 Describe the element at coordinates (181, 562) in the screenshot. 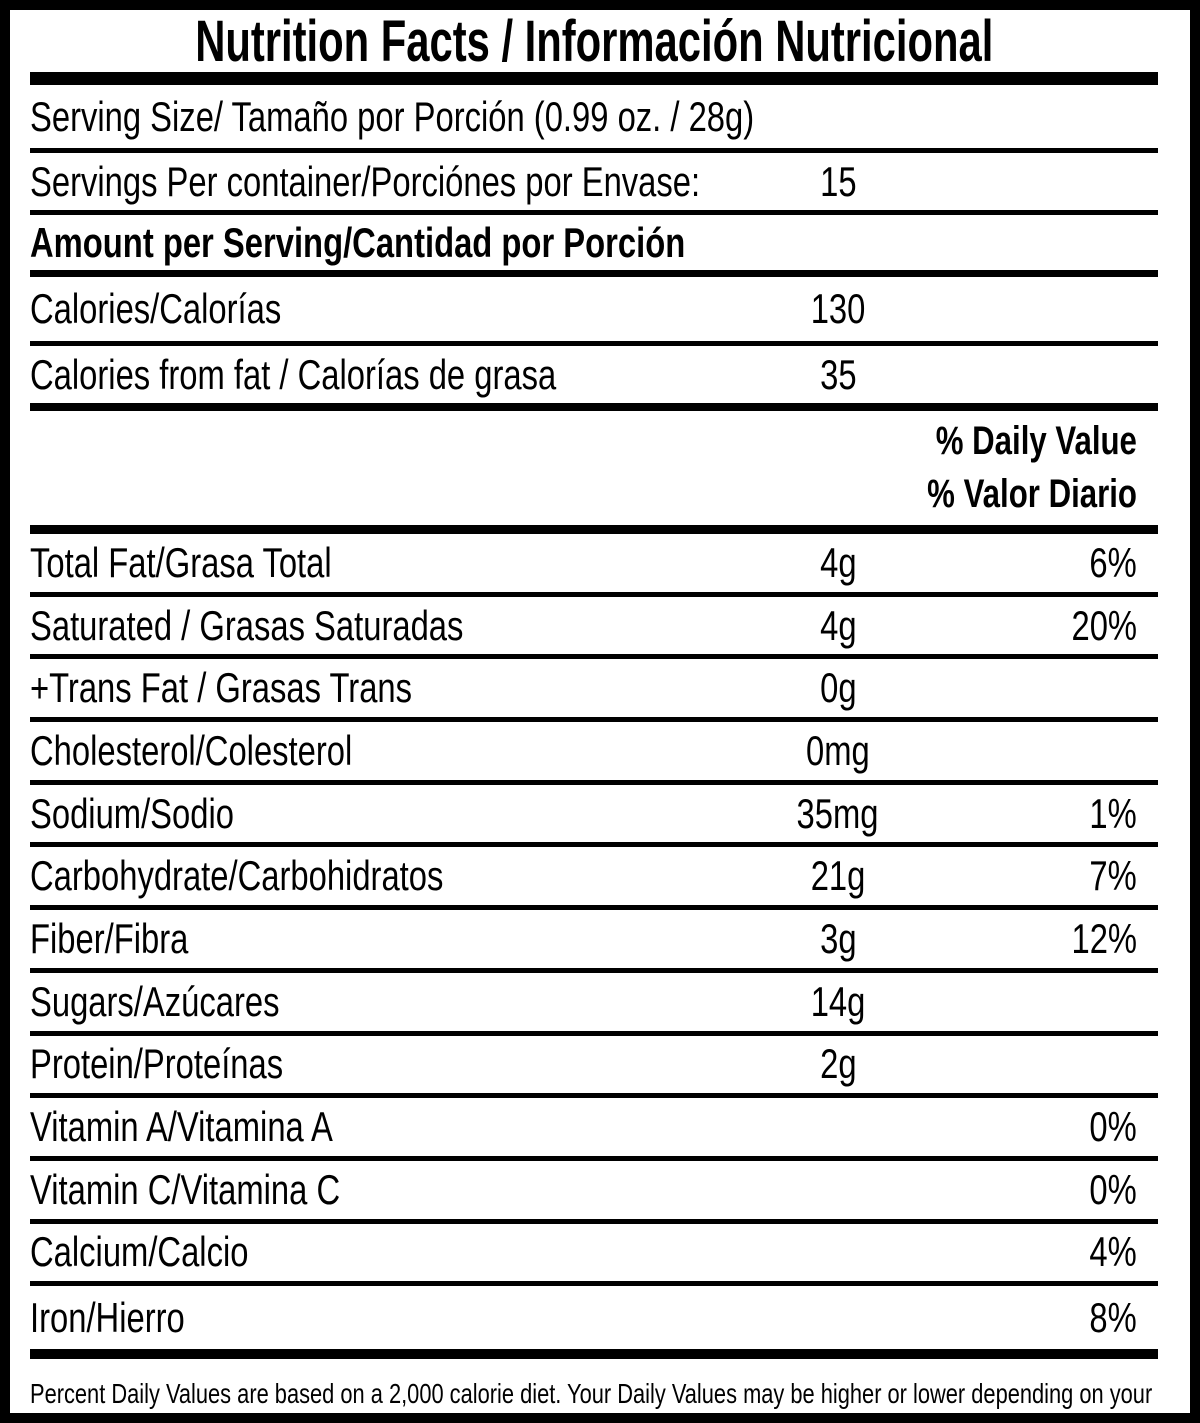

I see `nutrient-label: Total Fat/Grasa Total` at that location.